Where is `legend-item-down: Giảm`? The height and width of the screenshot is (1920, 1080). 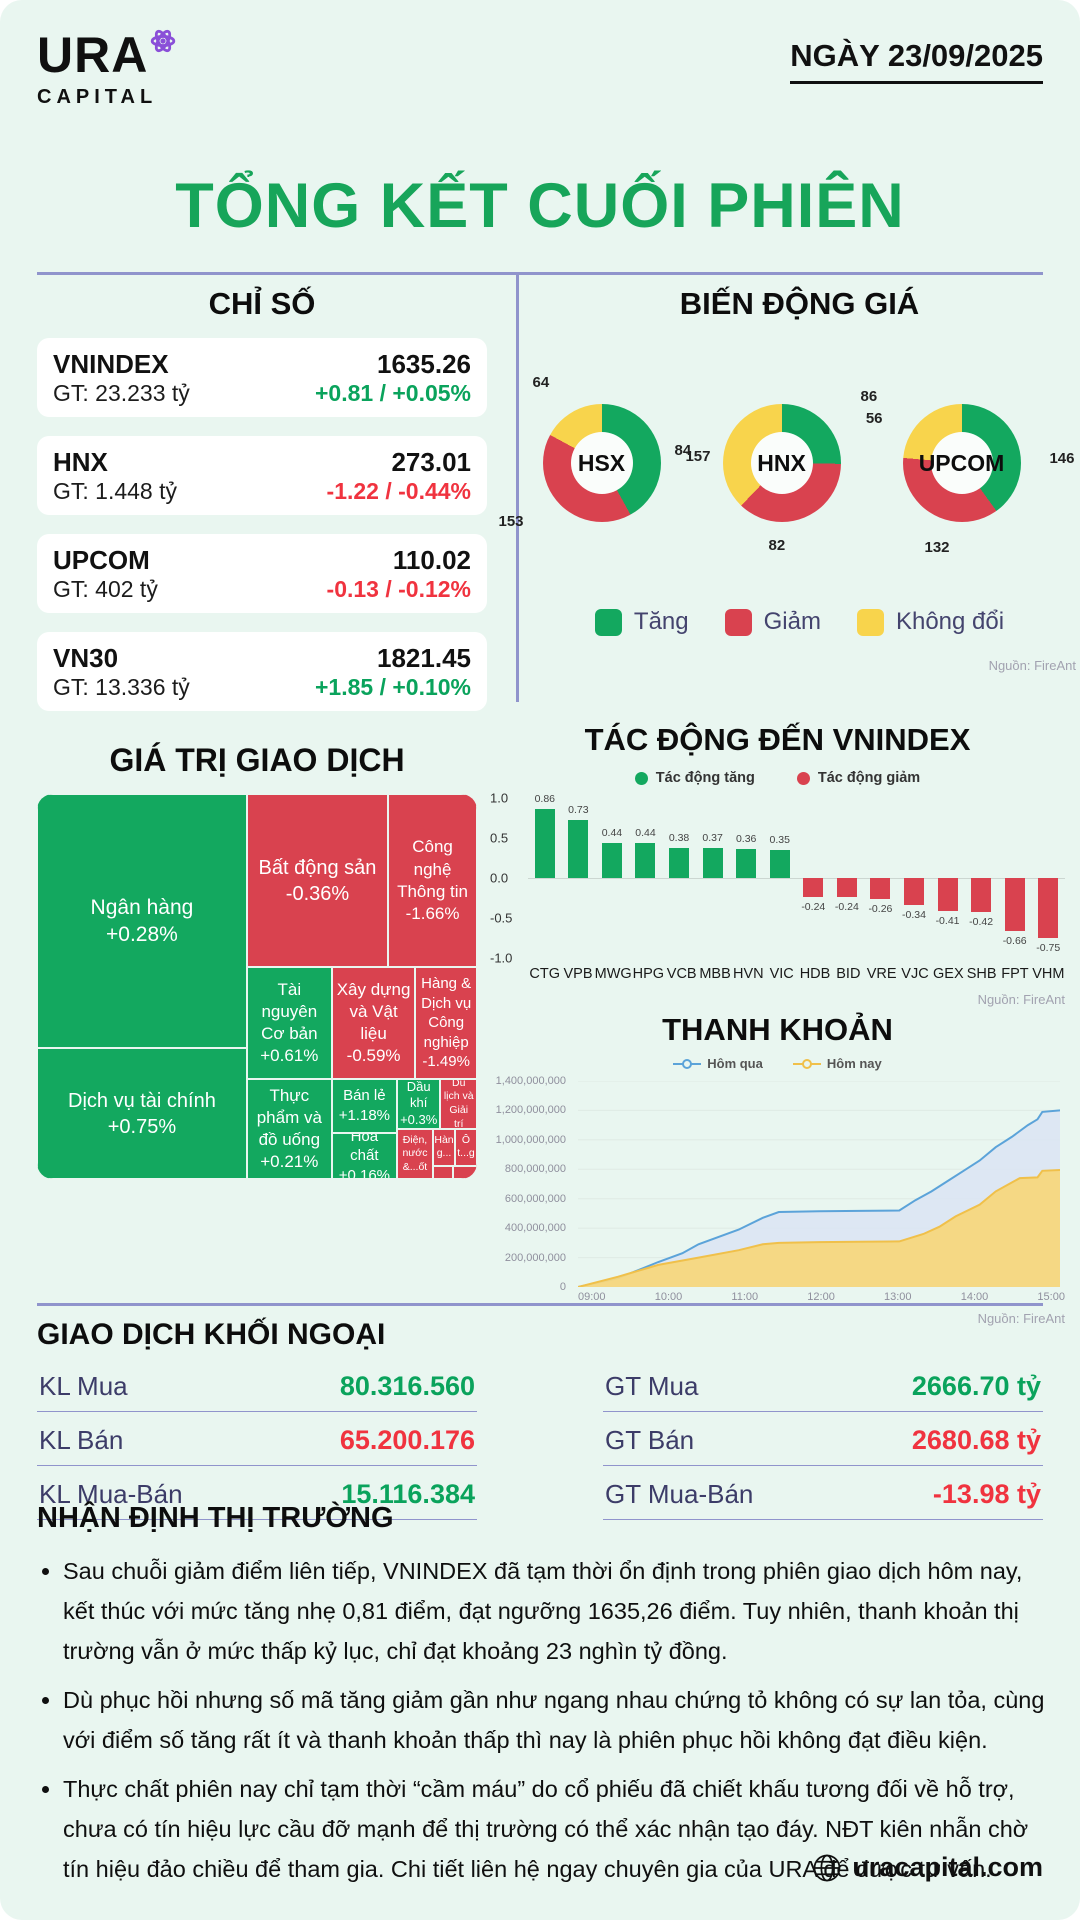
legend-item-down: Giảm is located at coordinates (772, 622).